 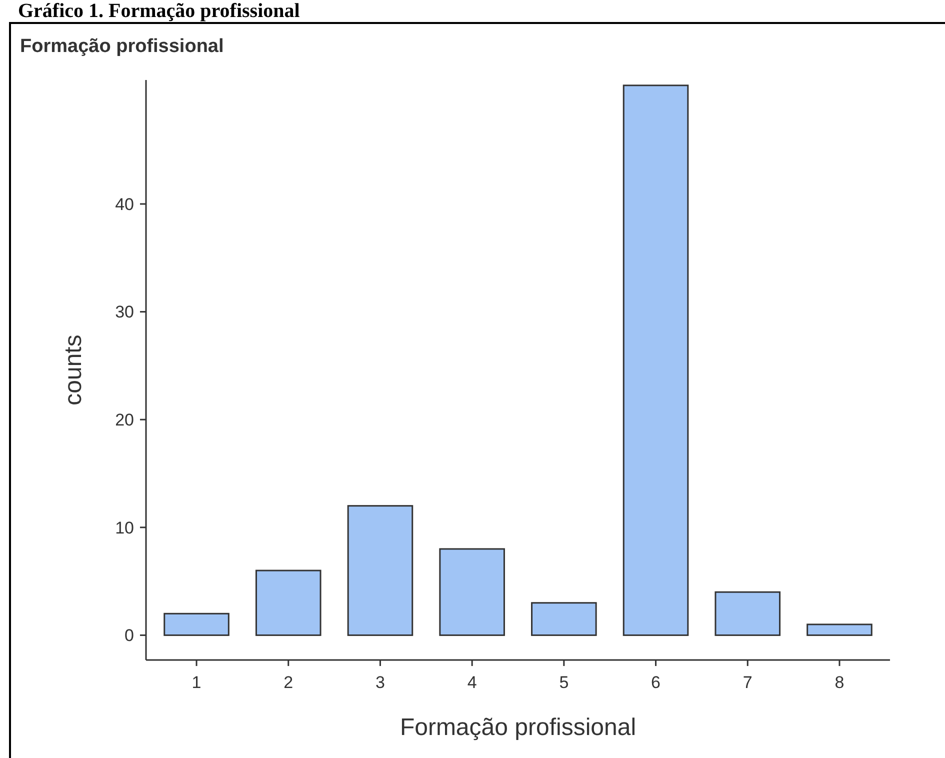 What do you see at coordinates (124, 204) in the screenshot?
I see `y-tick-label: 40` at bounding box center [124, 204].